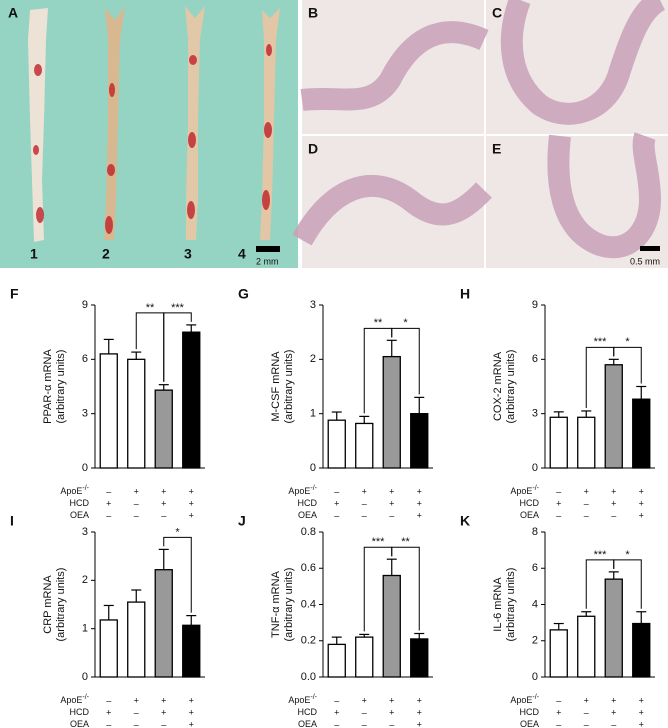  Describe the element at coordinates (601, 555) in the screenshot. I see `significance-label: ***` at that location.